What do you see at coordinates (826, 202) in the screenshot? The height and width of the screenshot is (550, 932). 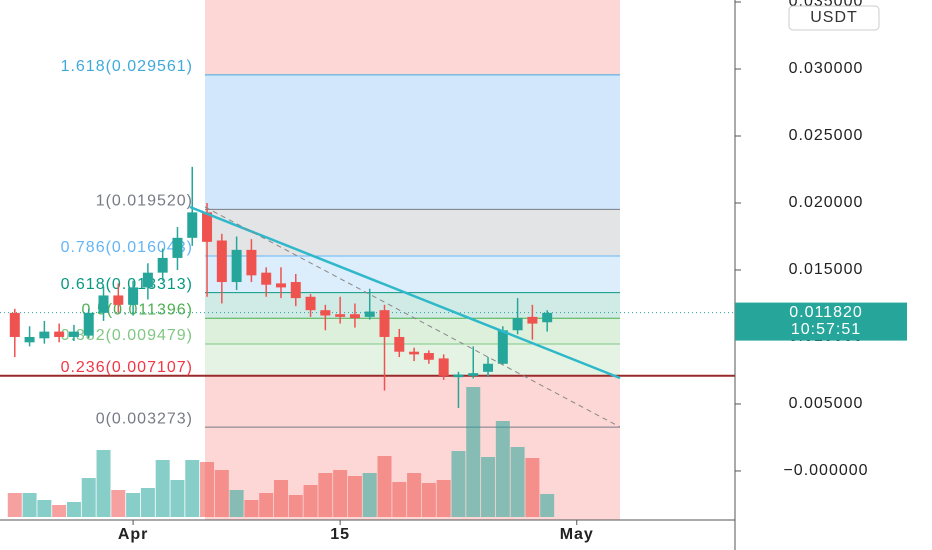 I see `y-tick-label: 0.020000` at bounding box center [826, 202].